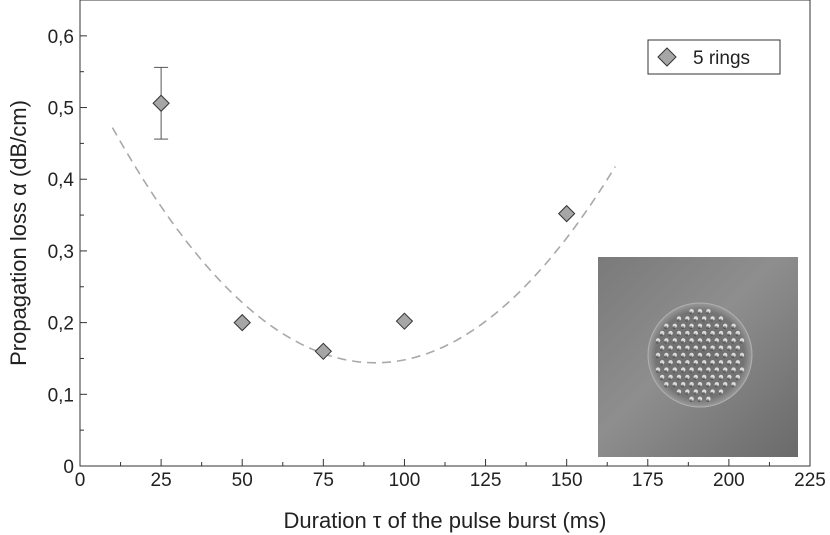 Image resolution: width=830 pixels, height=535 pixels. Describe the element at coordinates (323, 480) in the screenshot. I see `x-tick-label: 75` at that location.